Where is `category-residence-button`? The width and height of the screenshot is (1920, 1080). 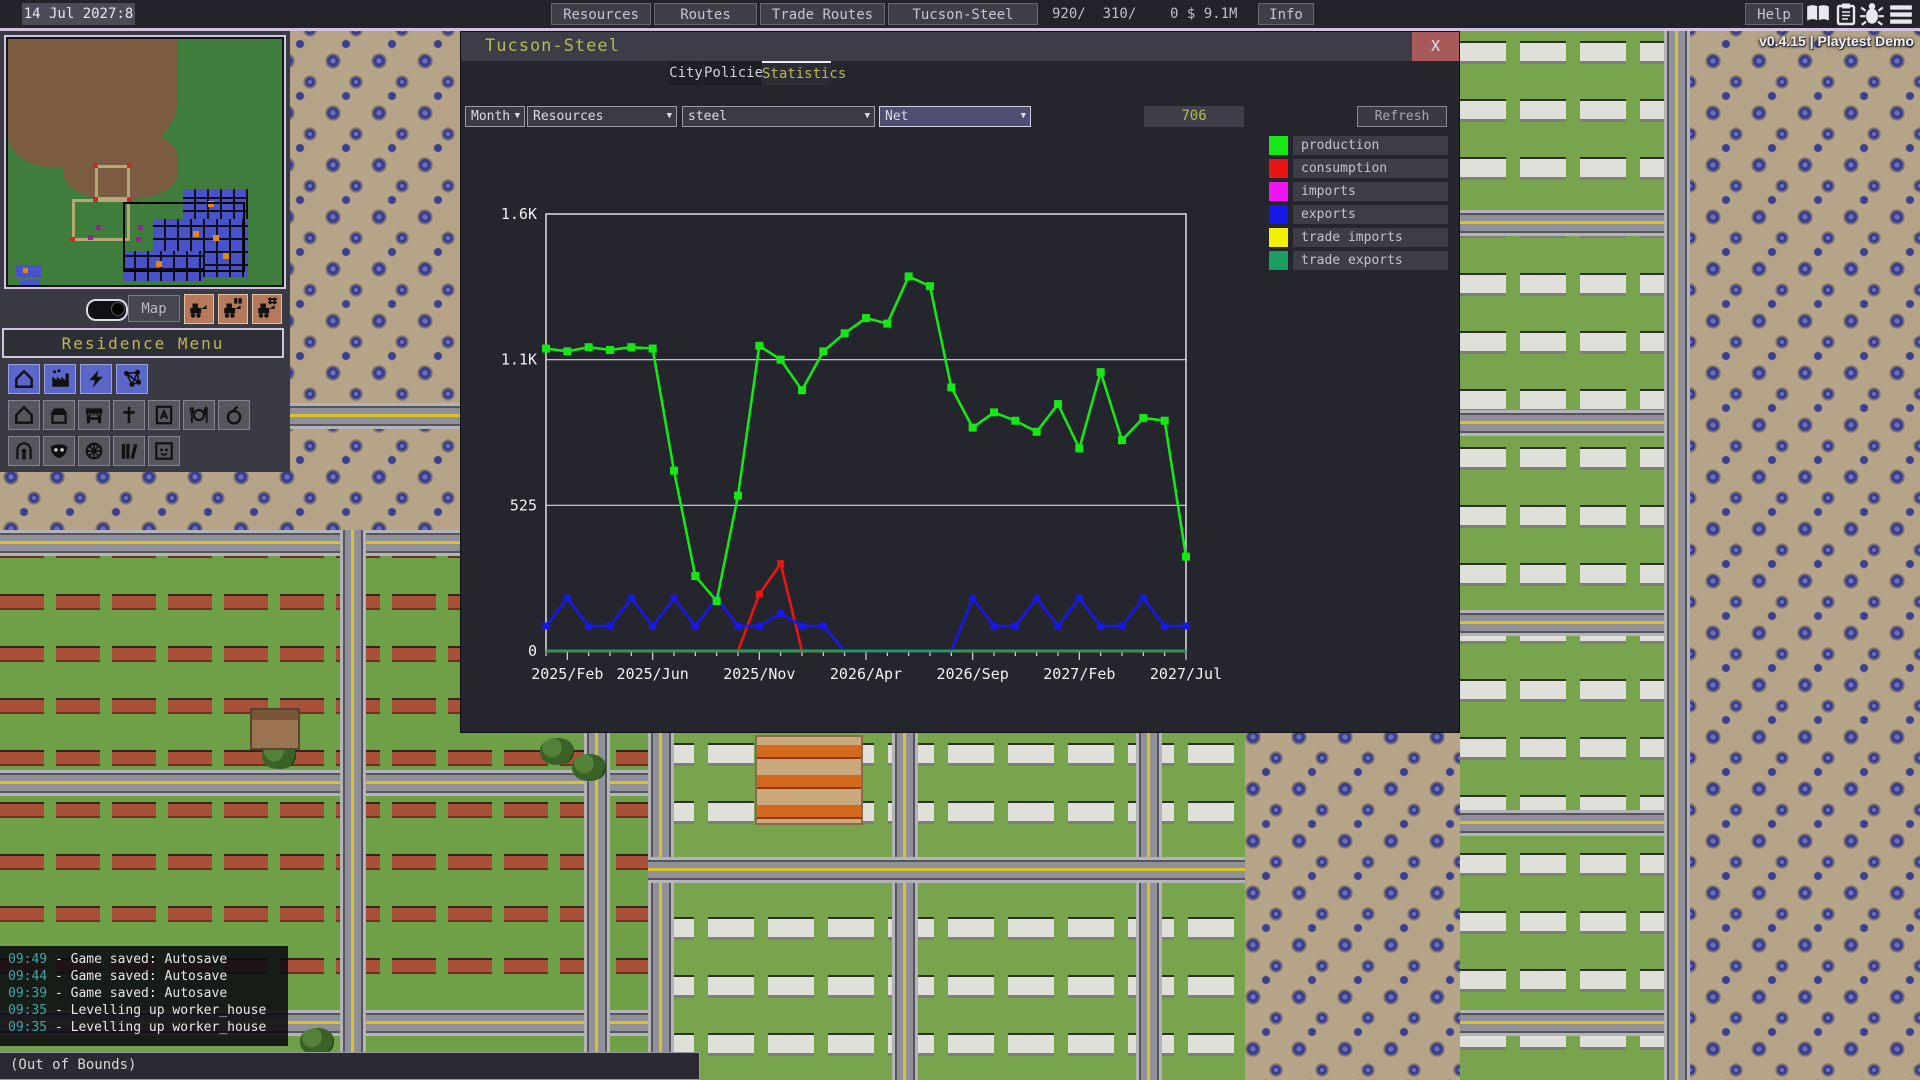
category-residence-button is located at coordinates (24, 379).